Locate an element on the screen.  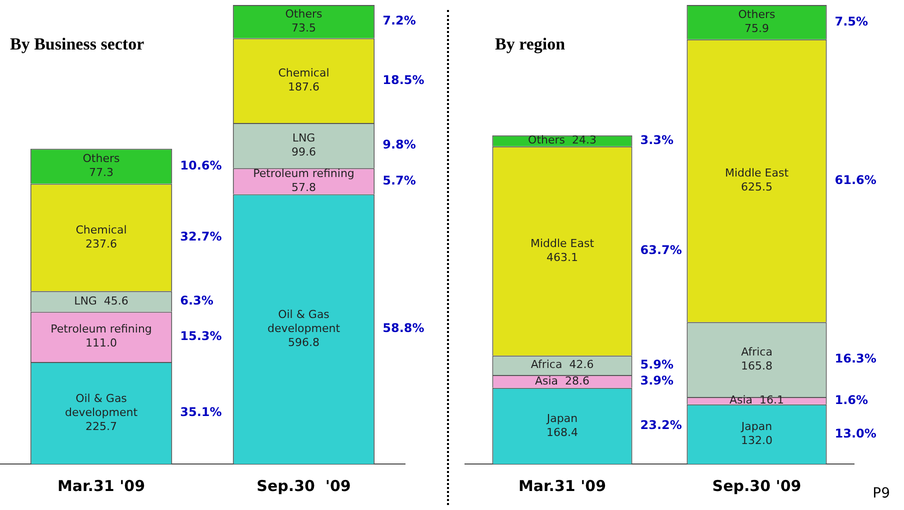
data-label: 187.6 is located at coordinates (304, 87).